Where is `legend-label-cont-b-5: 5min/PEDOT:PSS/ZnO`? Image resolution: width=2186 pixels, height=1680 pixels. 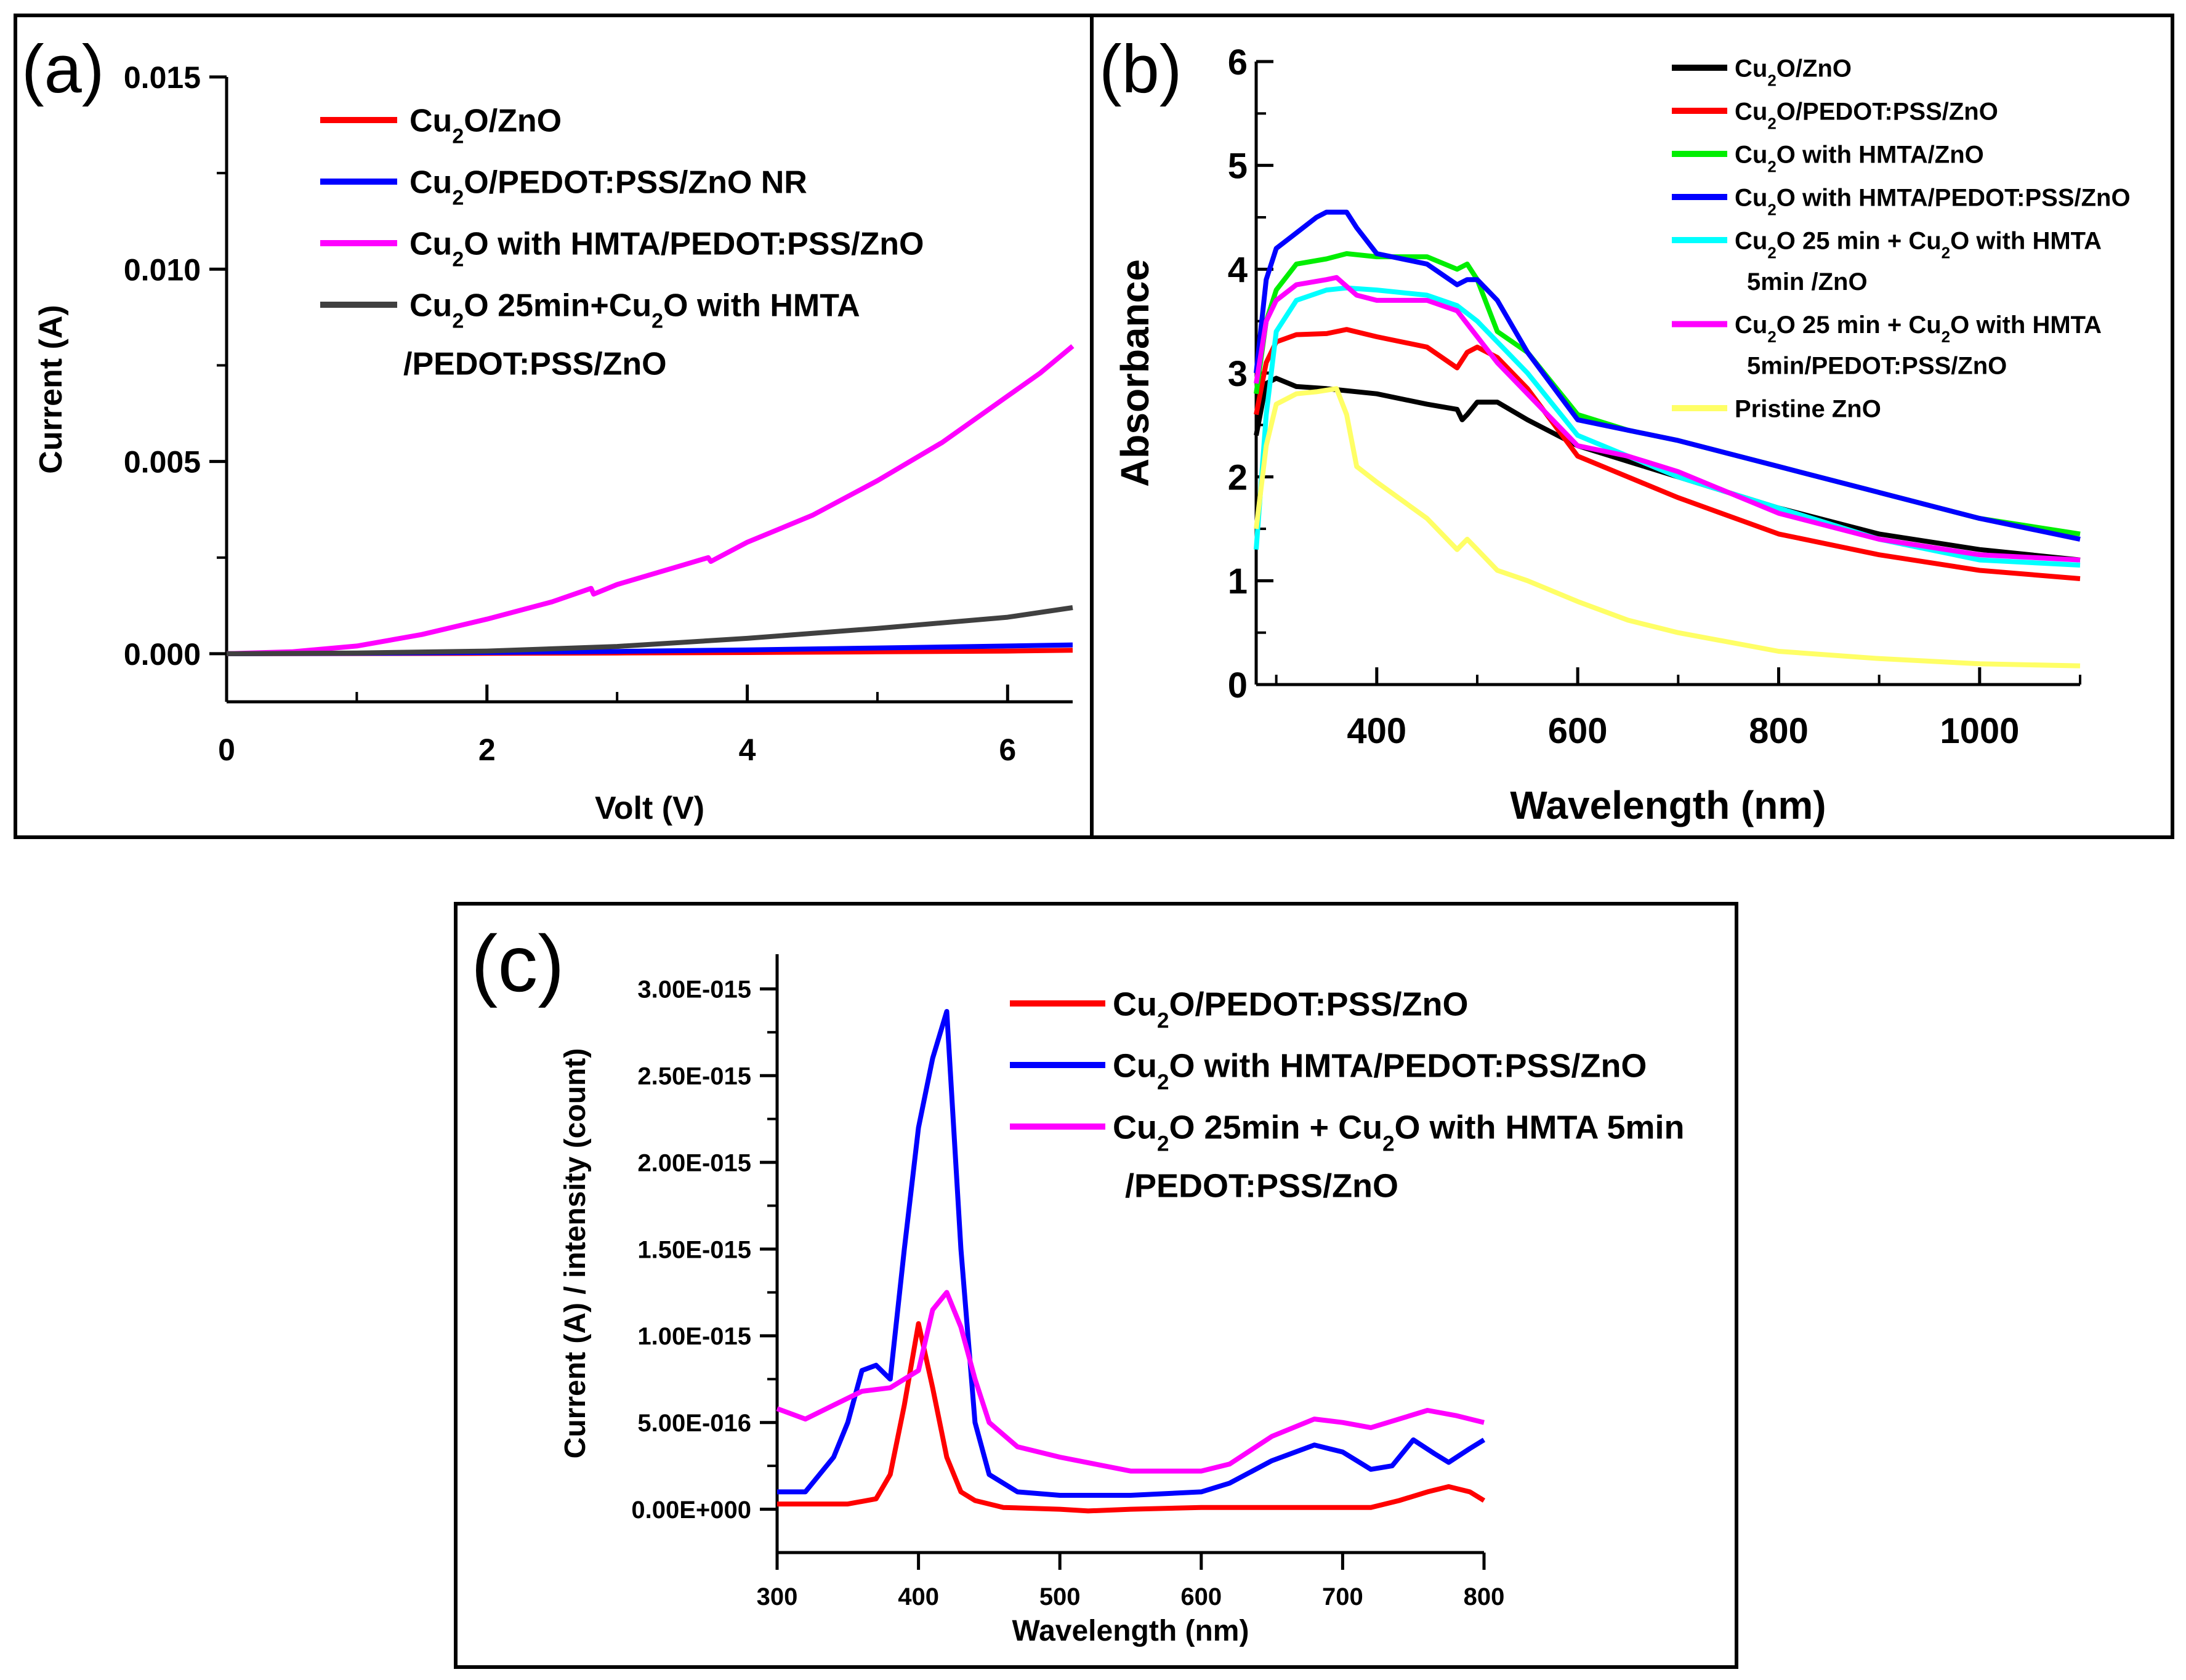 legend-label-cont-b-5: 5min/PEDOT:PSS/ZnO is located at coordinates (1877, 365).